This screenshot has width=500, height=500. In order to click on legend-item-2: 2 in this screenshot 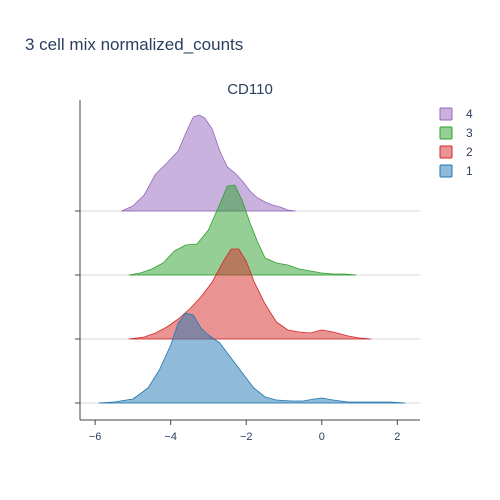, I will do `click(456, 152)`.